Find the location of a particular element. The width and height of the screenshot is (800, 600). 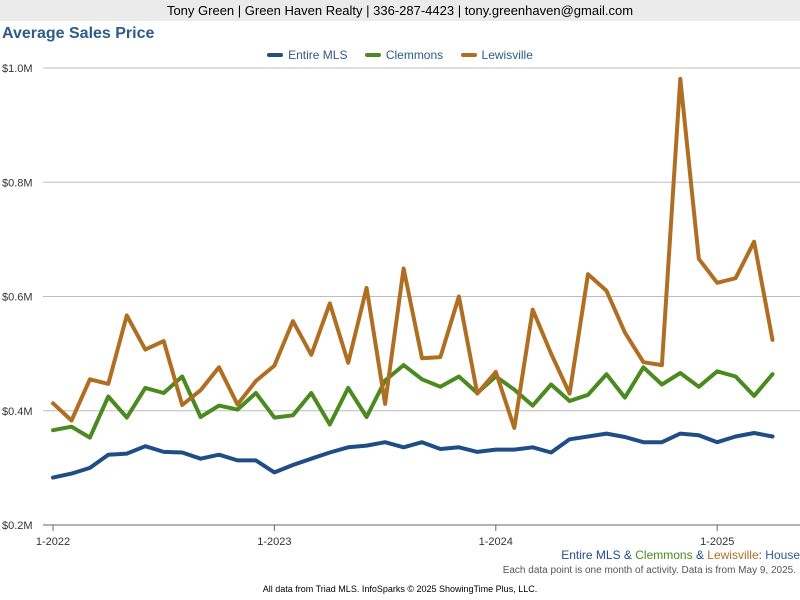

legend-item-clemmons: Clemmons is located at coordinates (404, 55).